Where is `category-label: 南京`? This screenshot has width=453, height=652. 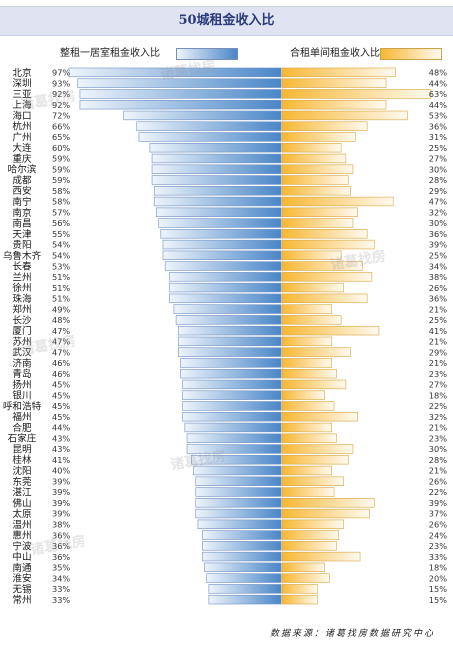
category-label: 南京 is located at coordinates (21, 213).